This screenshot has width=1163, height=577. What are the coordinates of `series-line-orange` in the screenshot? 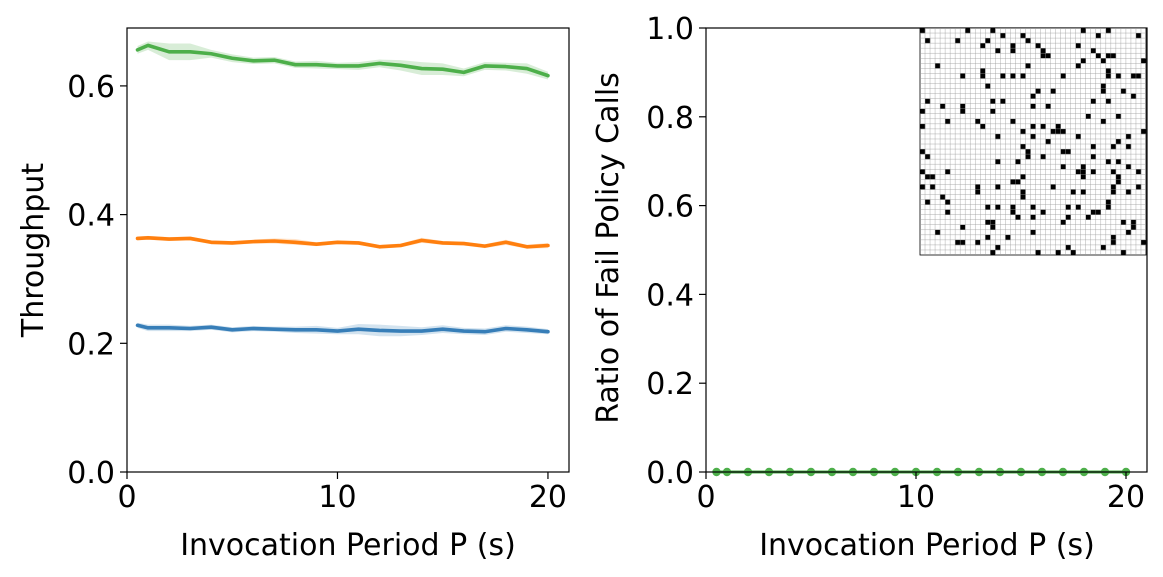 It's located at (342, 242).